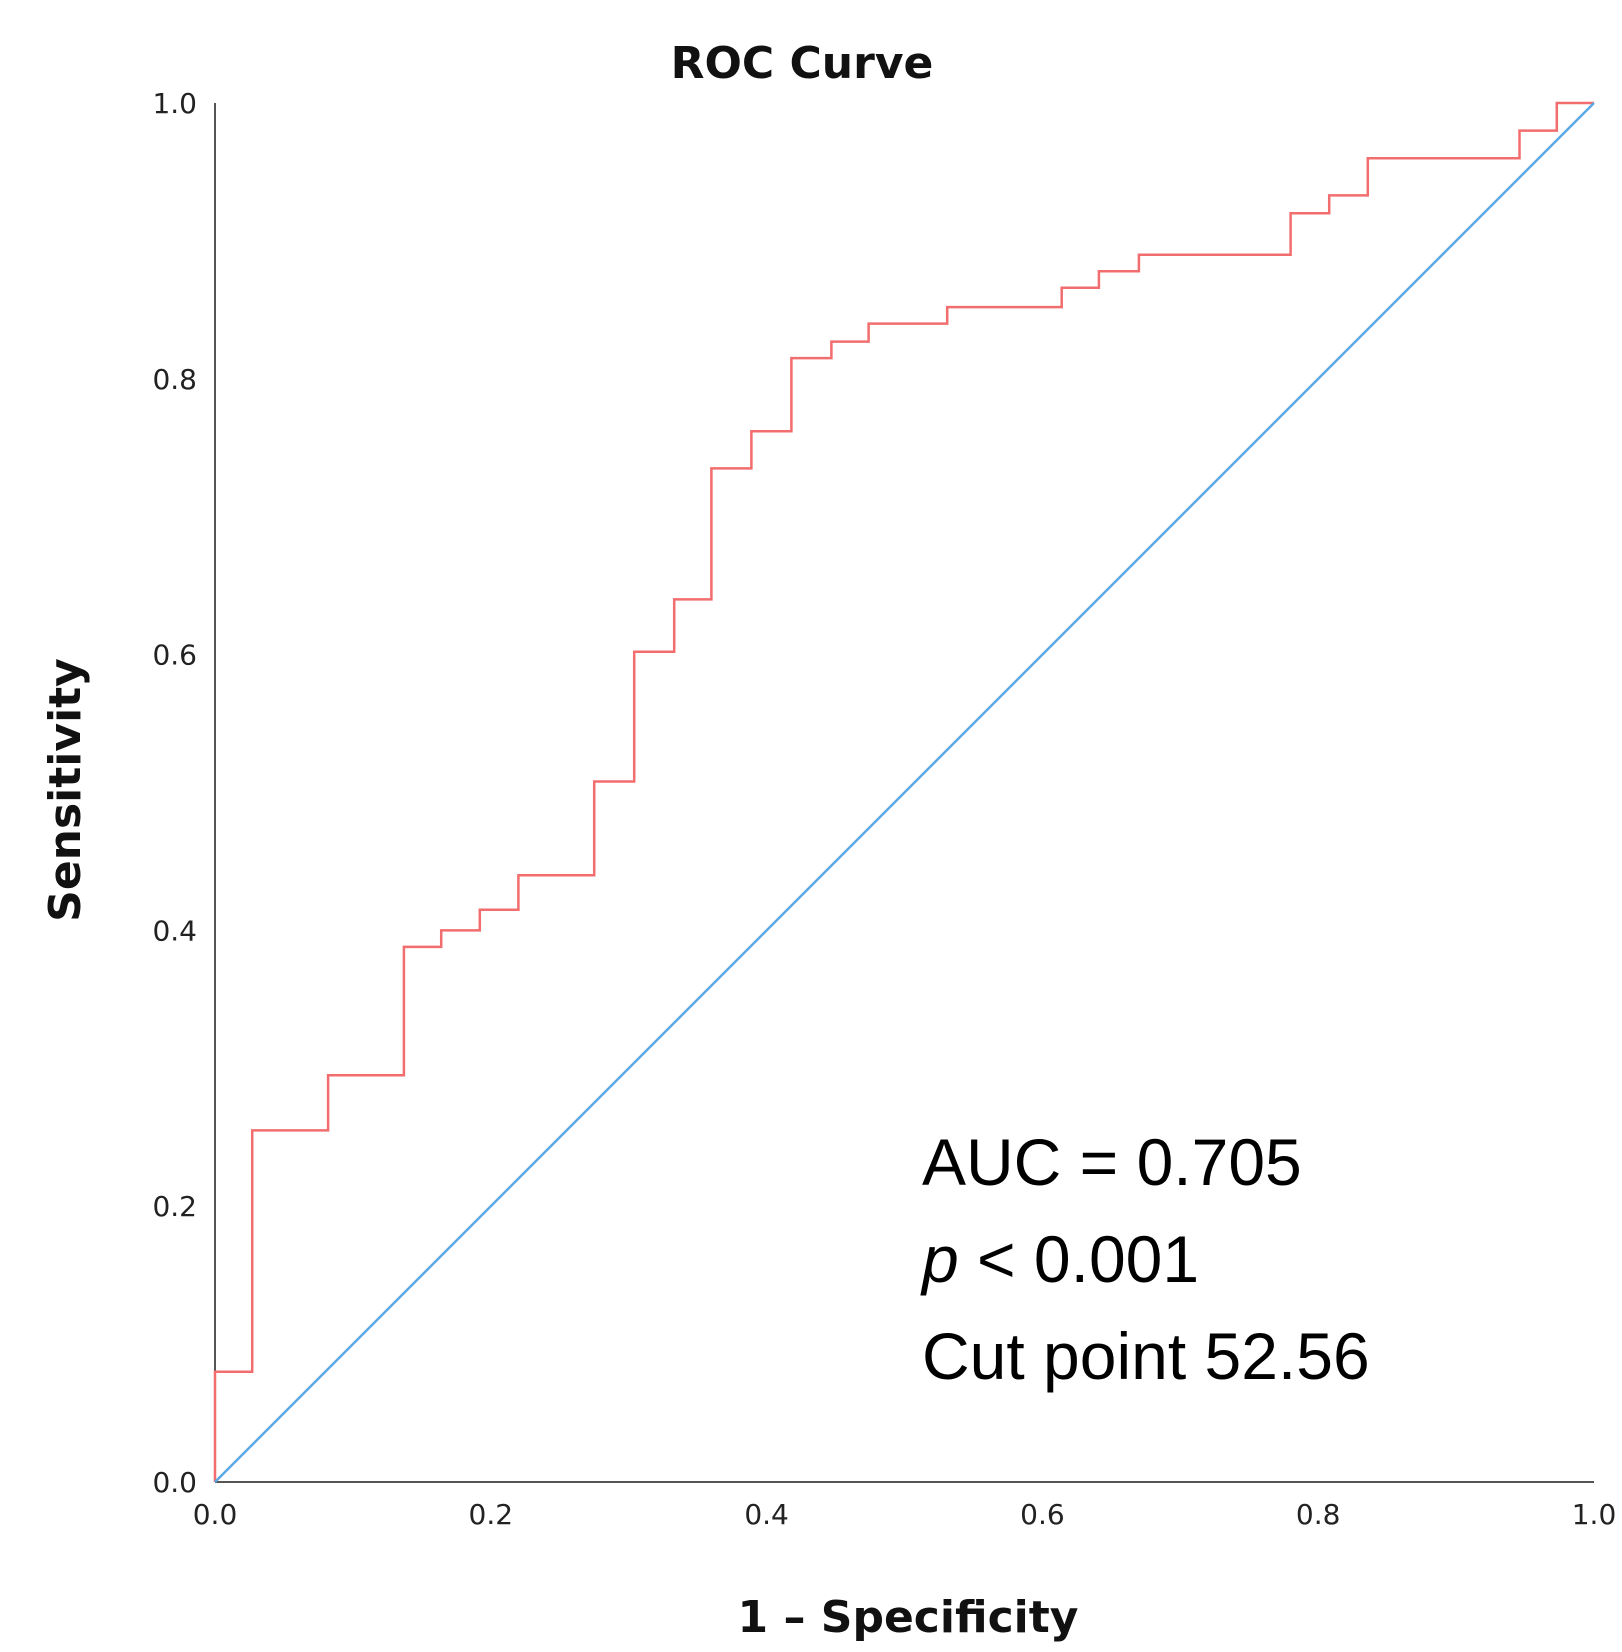  Describe the element at coordinates (1112, 1162) in the screenshot. I see `auc-annotation: AUC = 0.705` at that location.